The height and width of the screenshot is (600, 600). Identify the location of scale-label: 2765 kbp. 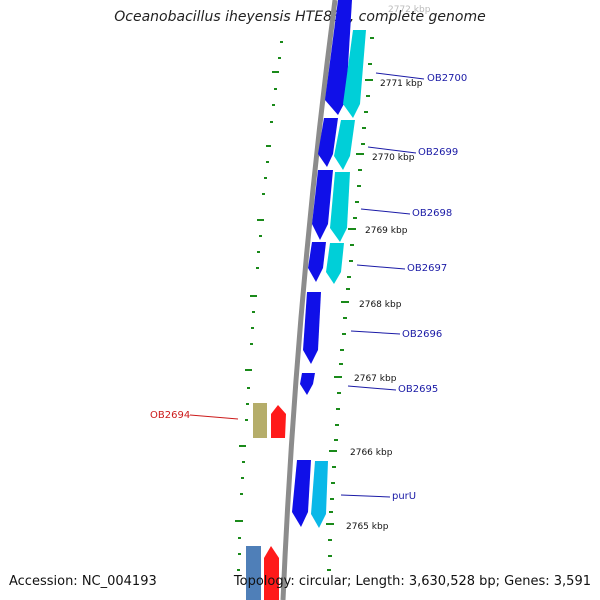
(367, 527).